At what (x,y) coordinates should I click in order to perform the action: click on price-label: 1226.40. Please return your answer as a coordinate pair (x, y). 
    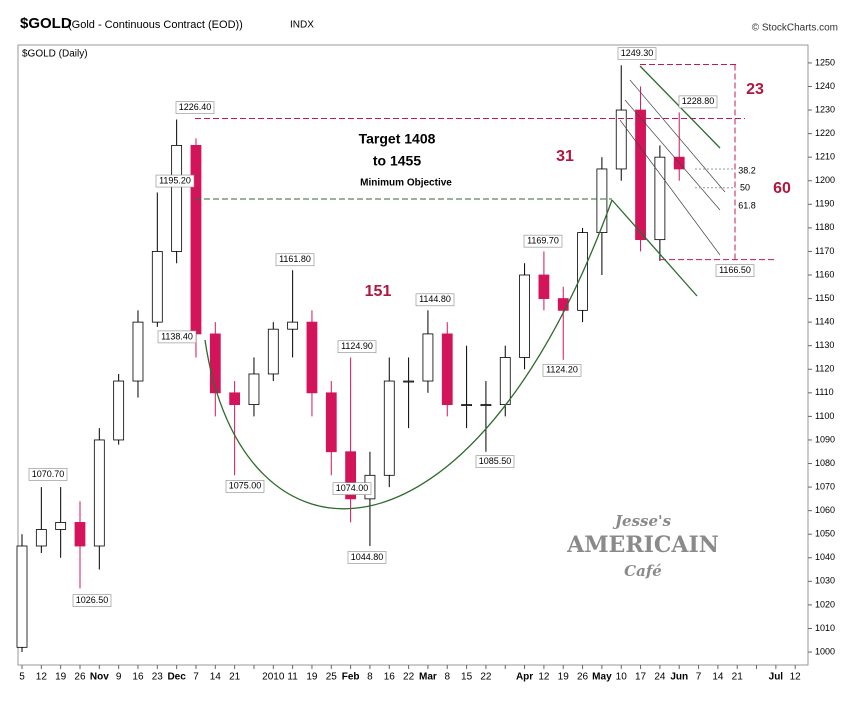
    Looking at the image, I should click on (195, 107).